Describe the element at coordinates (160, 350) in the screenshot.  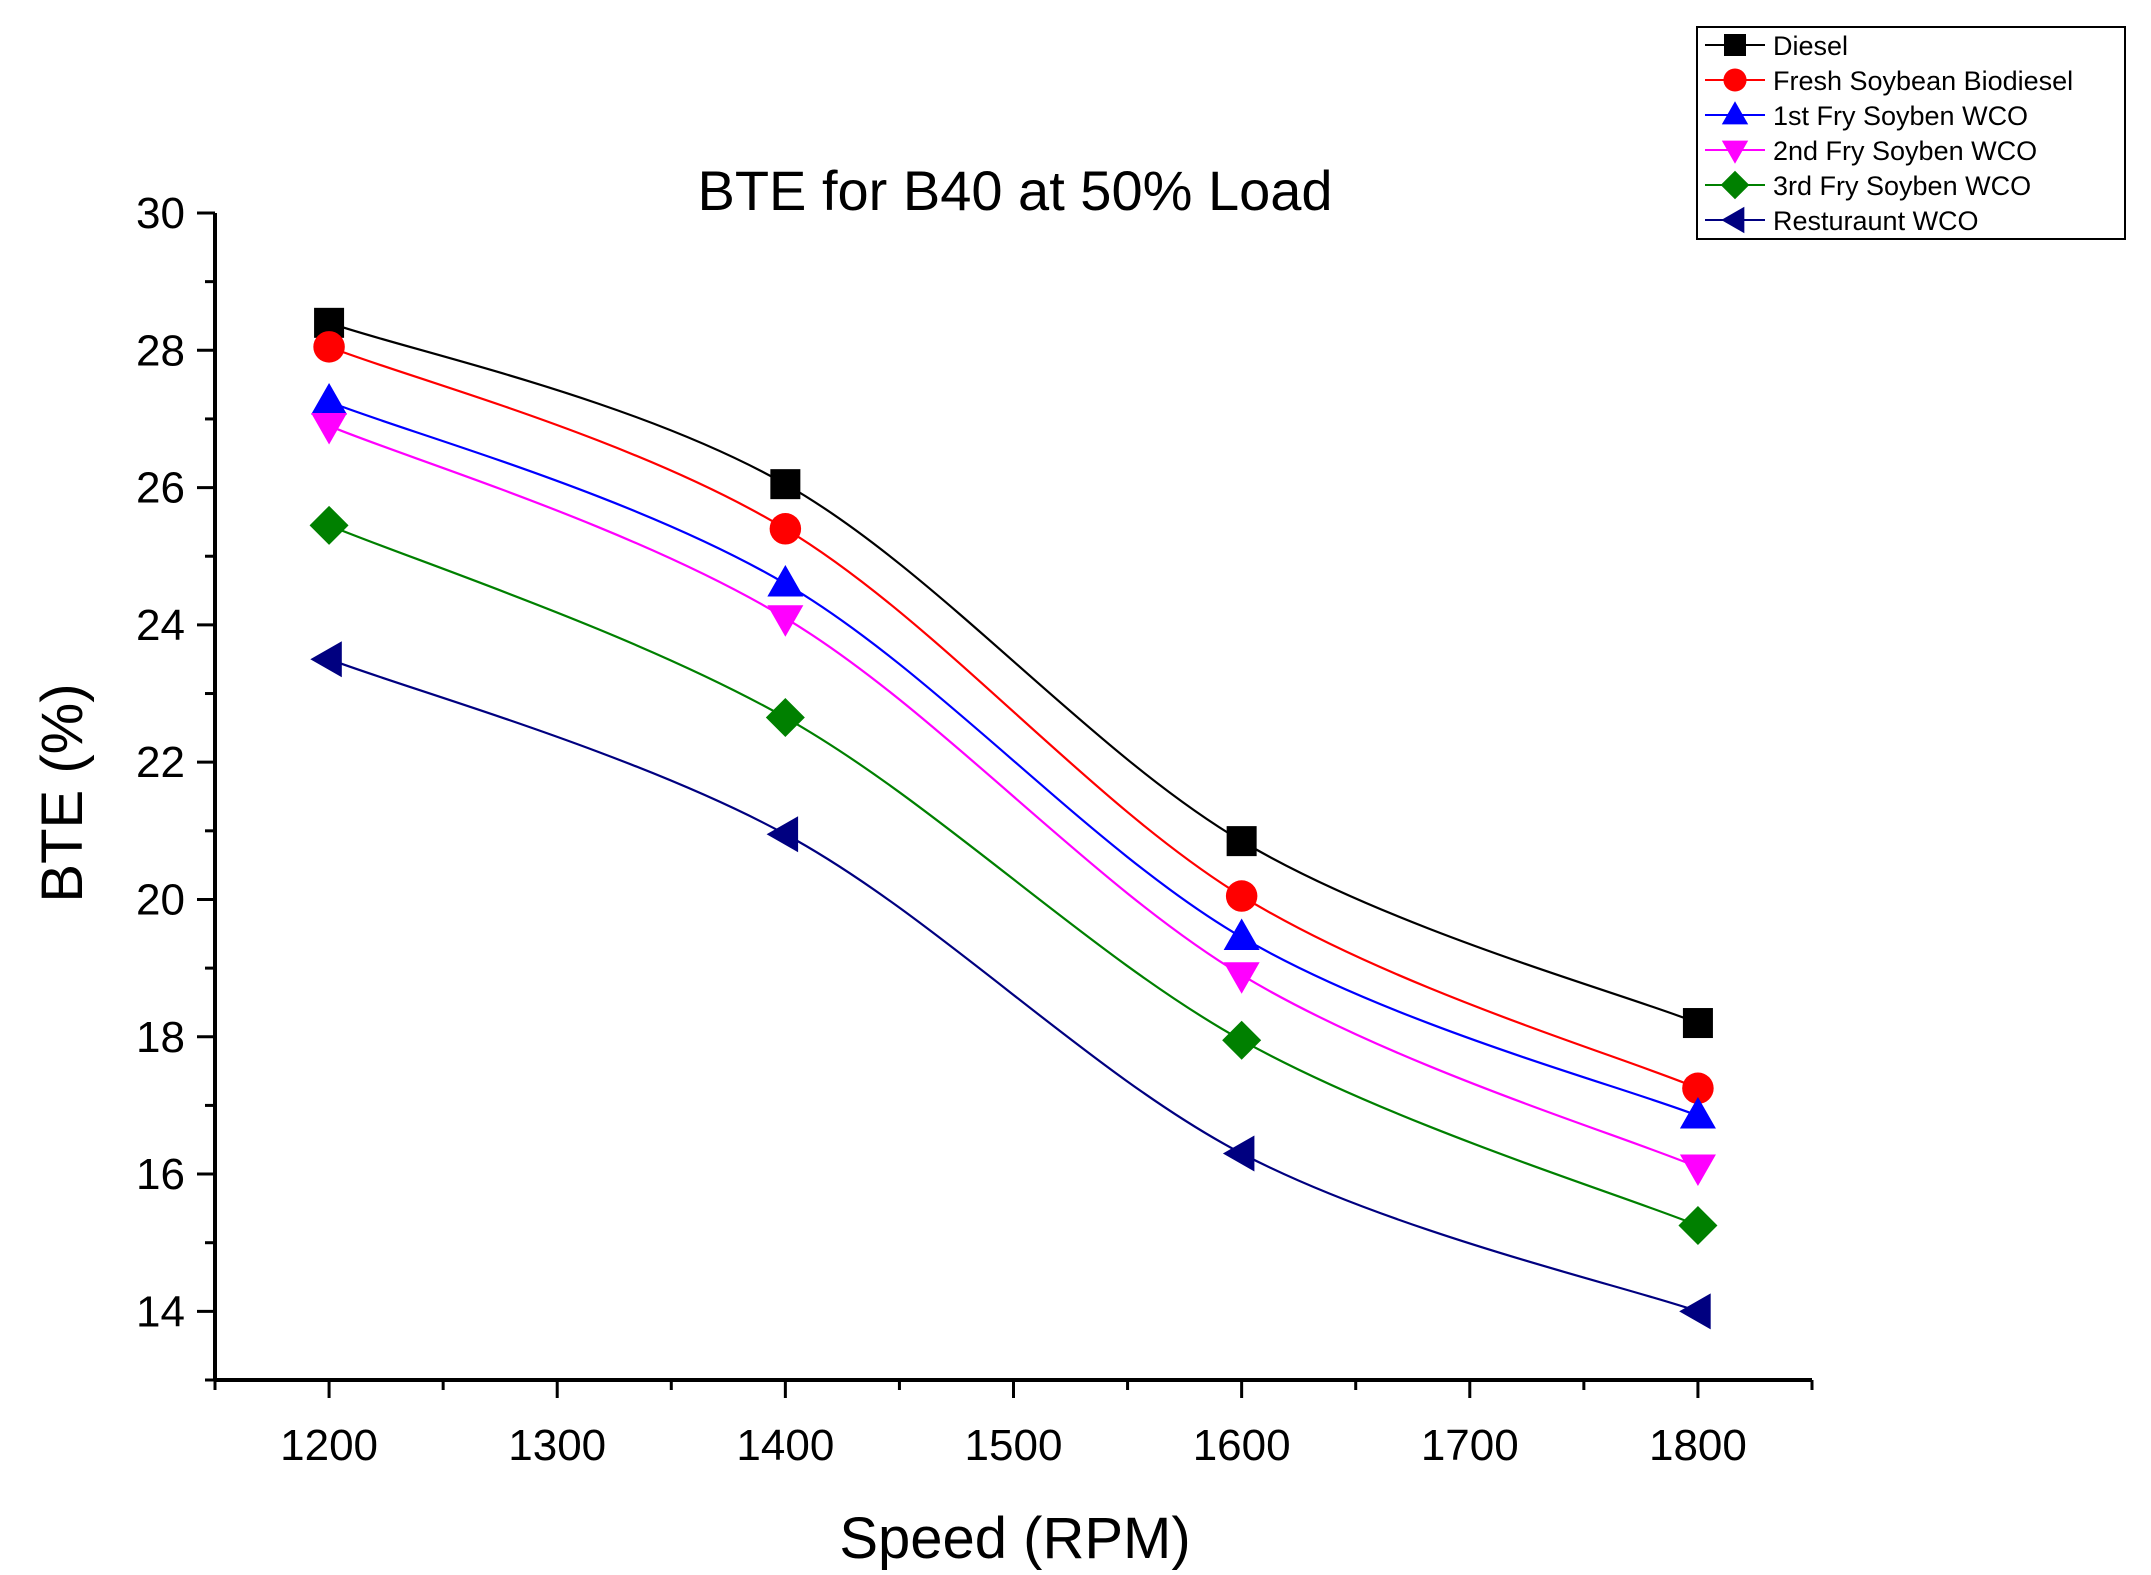
I see `y-tick-label: 28` at that location.